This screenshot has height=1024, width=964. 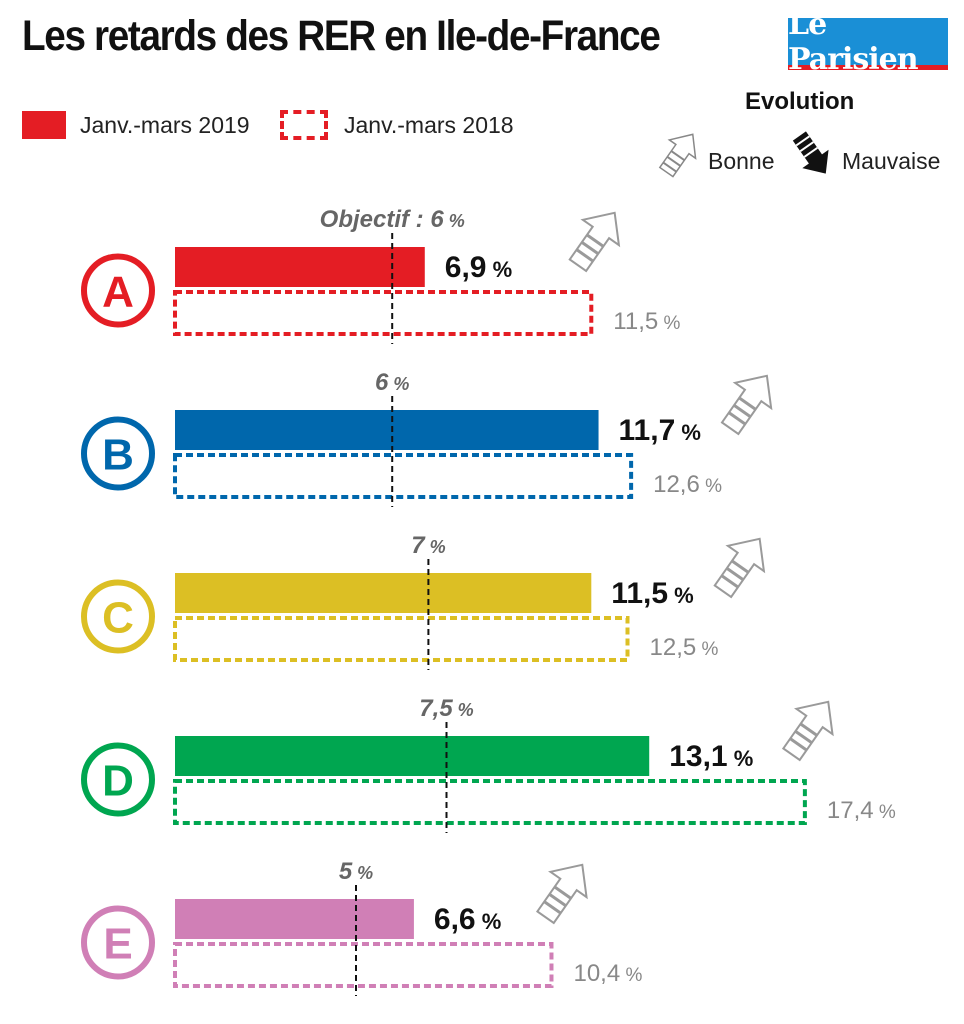 I want to click on bar-2018-D, so click(x=490, y=802).